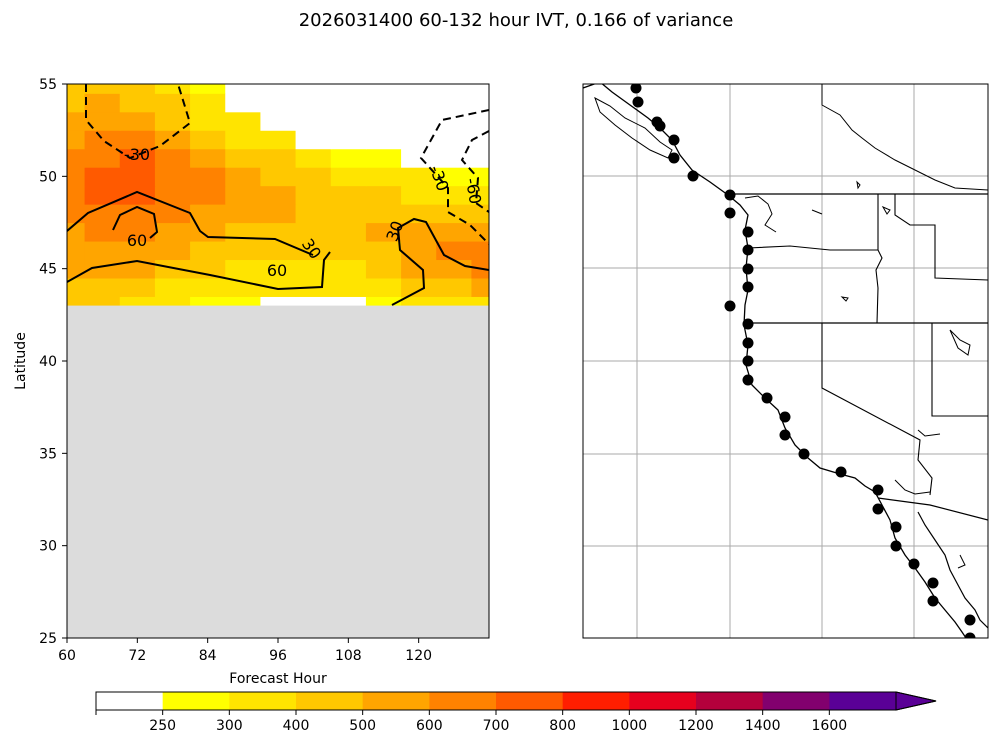  I want to click on colorbar-tick-label: 1200, so click(696, 726).